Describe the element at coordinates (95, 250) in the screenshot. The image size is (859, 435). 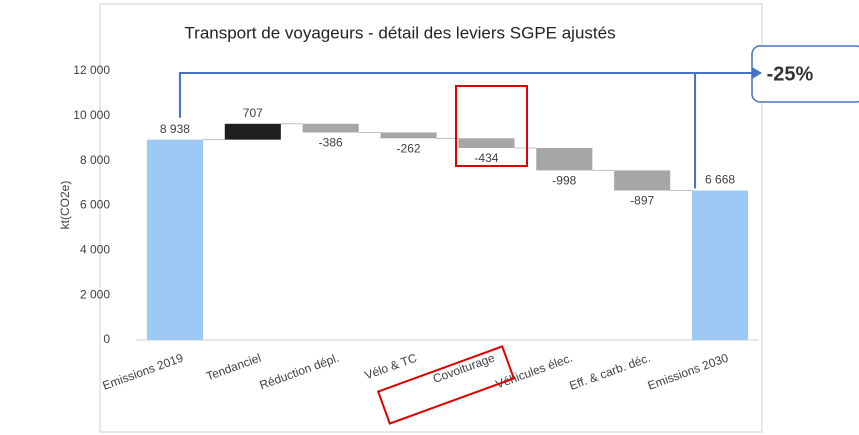
I see `y-tick-label: 4 000` at that location.